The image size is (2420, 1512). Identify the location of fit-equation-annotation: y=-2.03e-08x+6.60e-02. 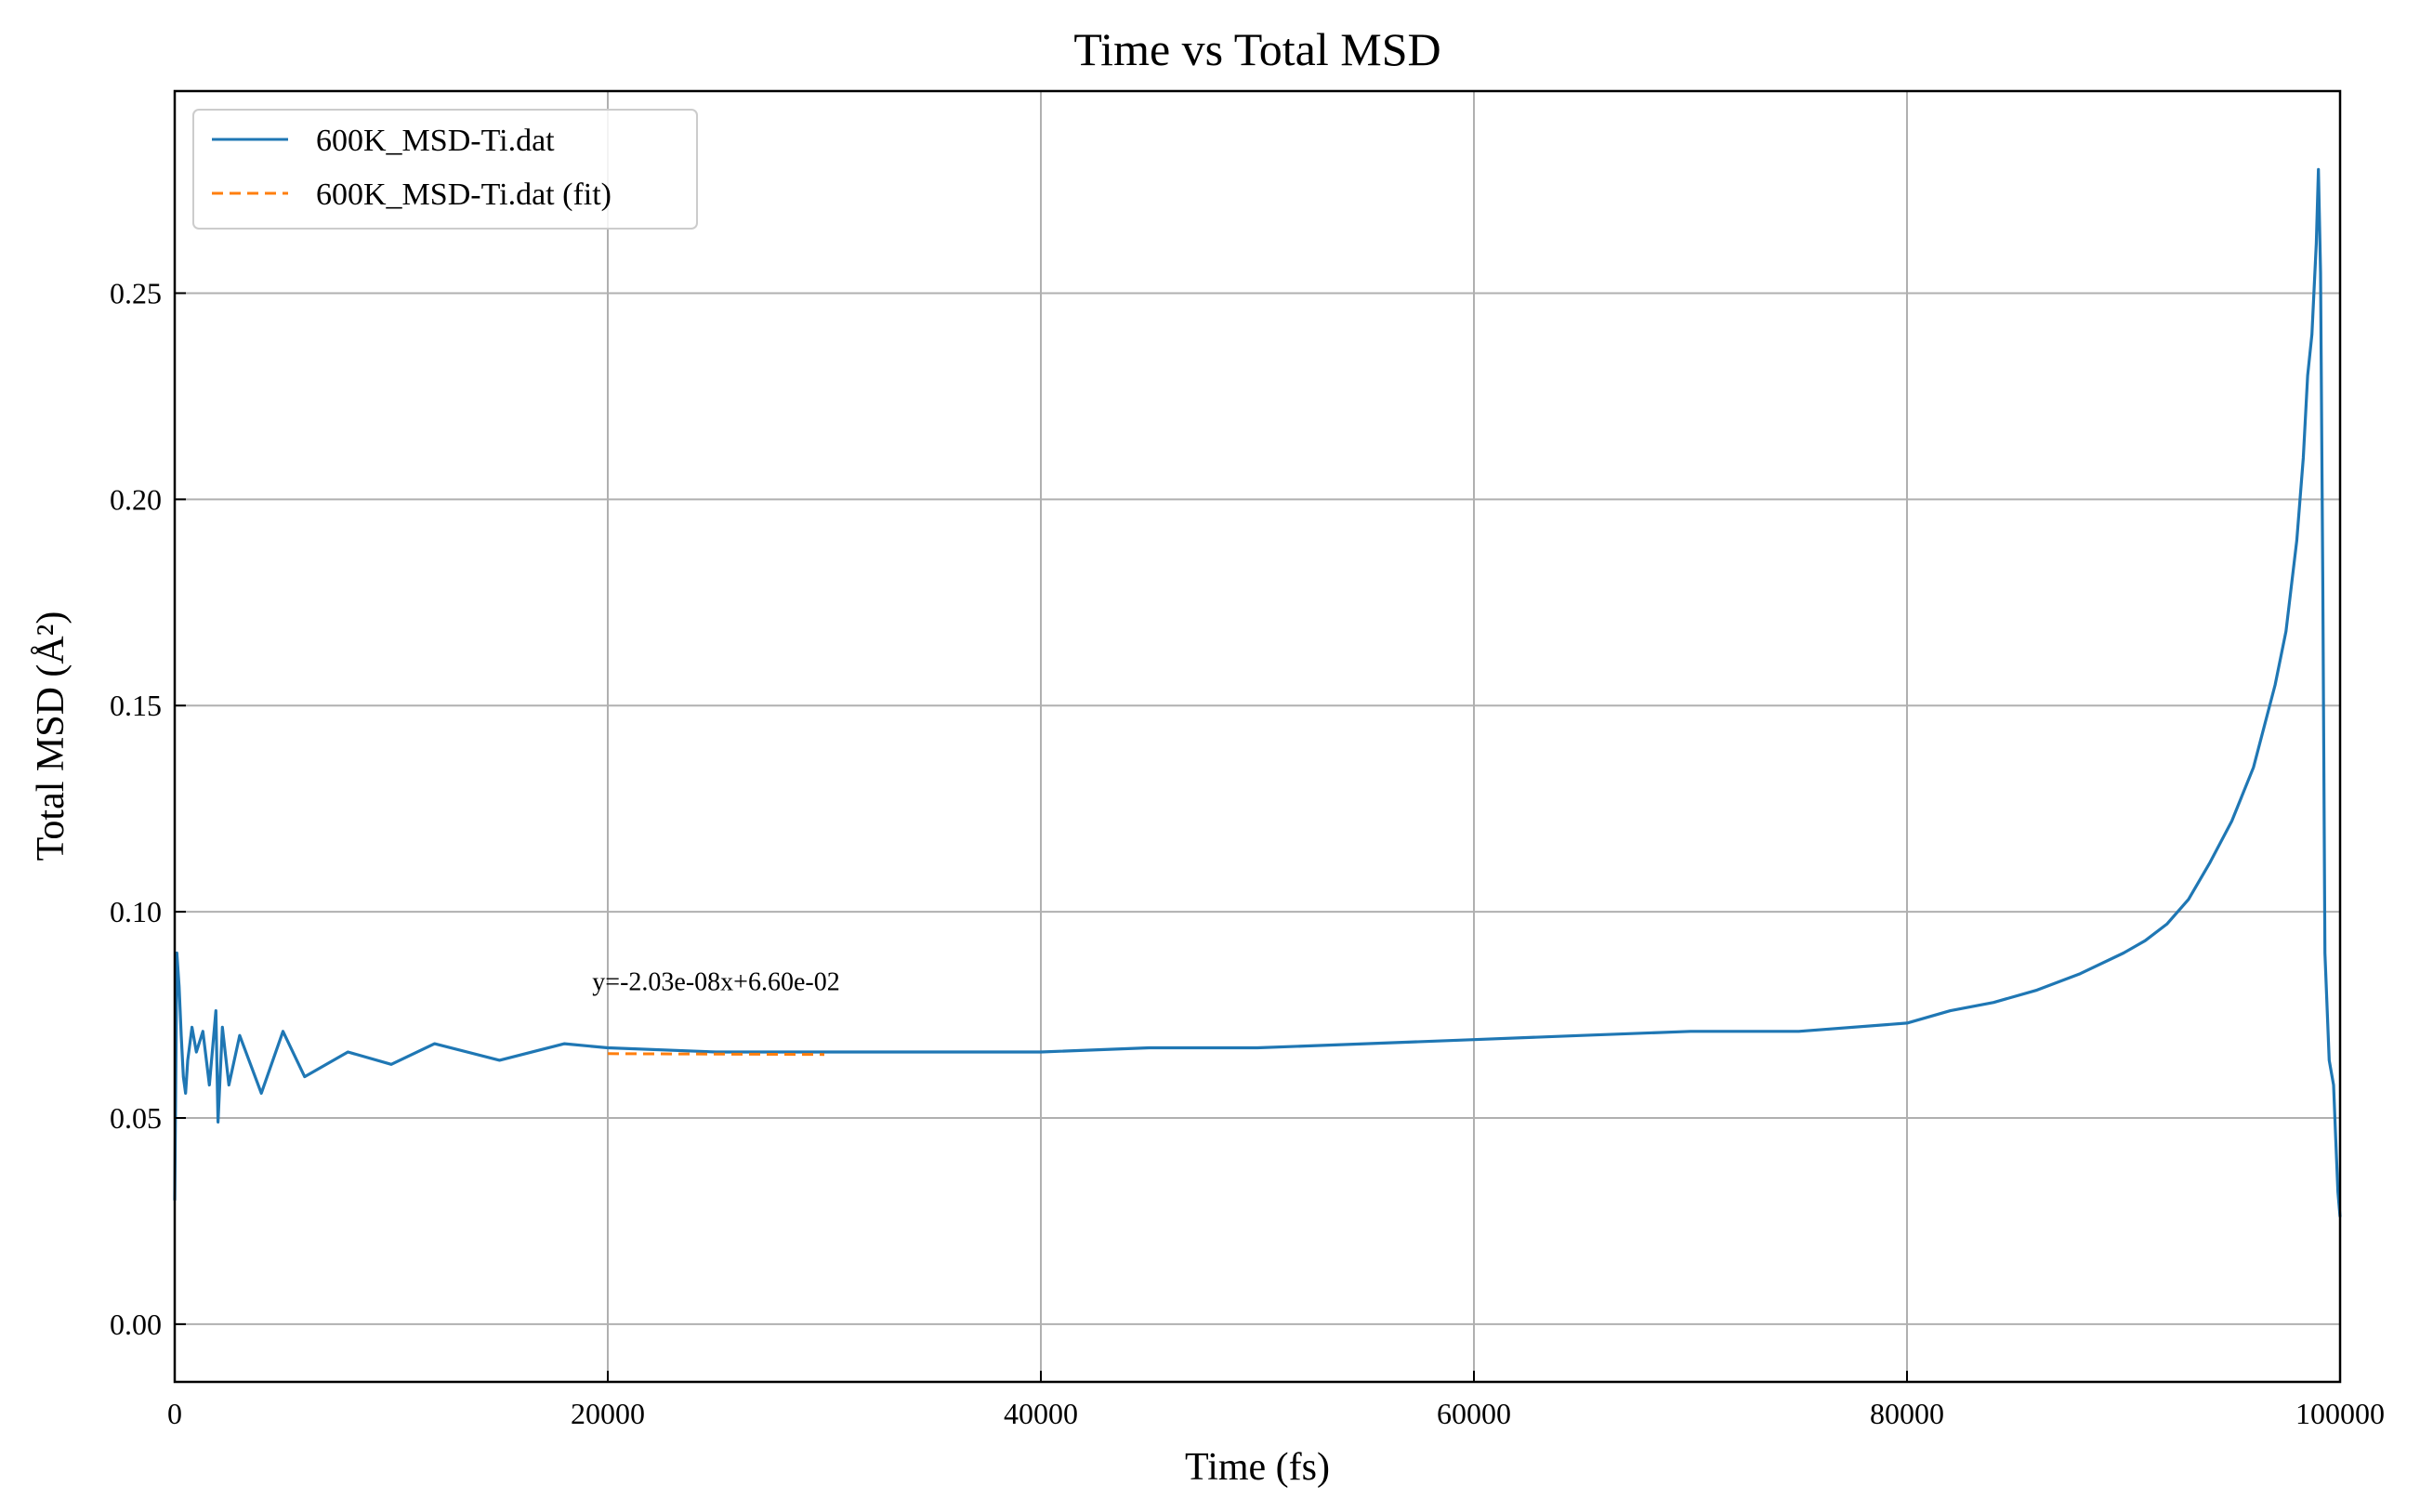
(715, 982).